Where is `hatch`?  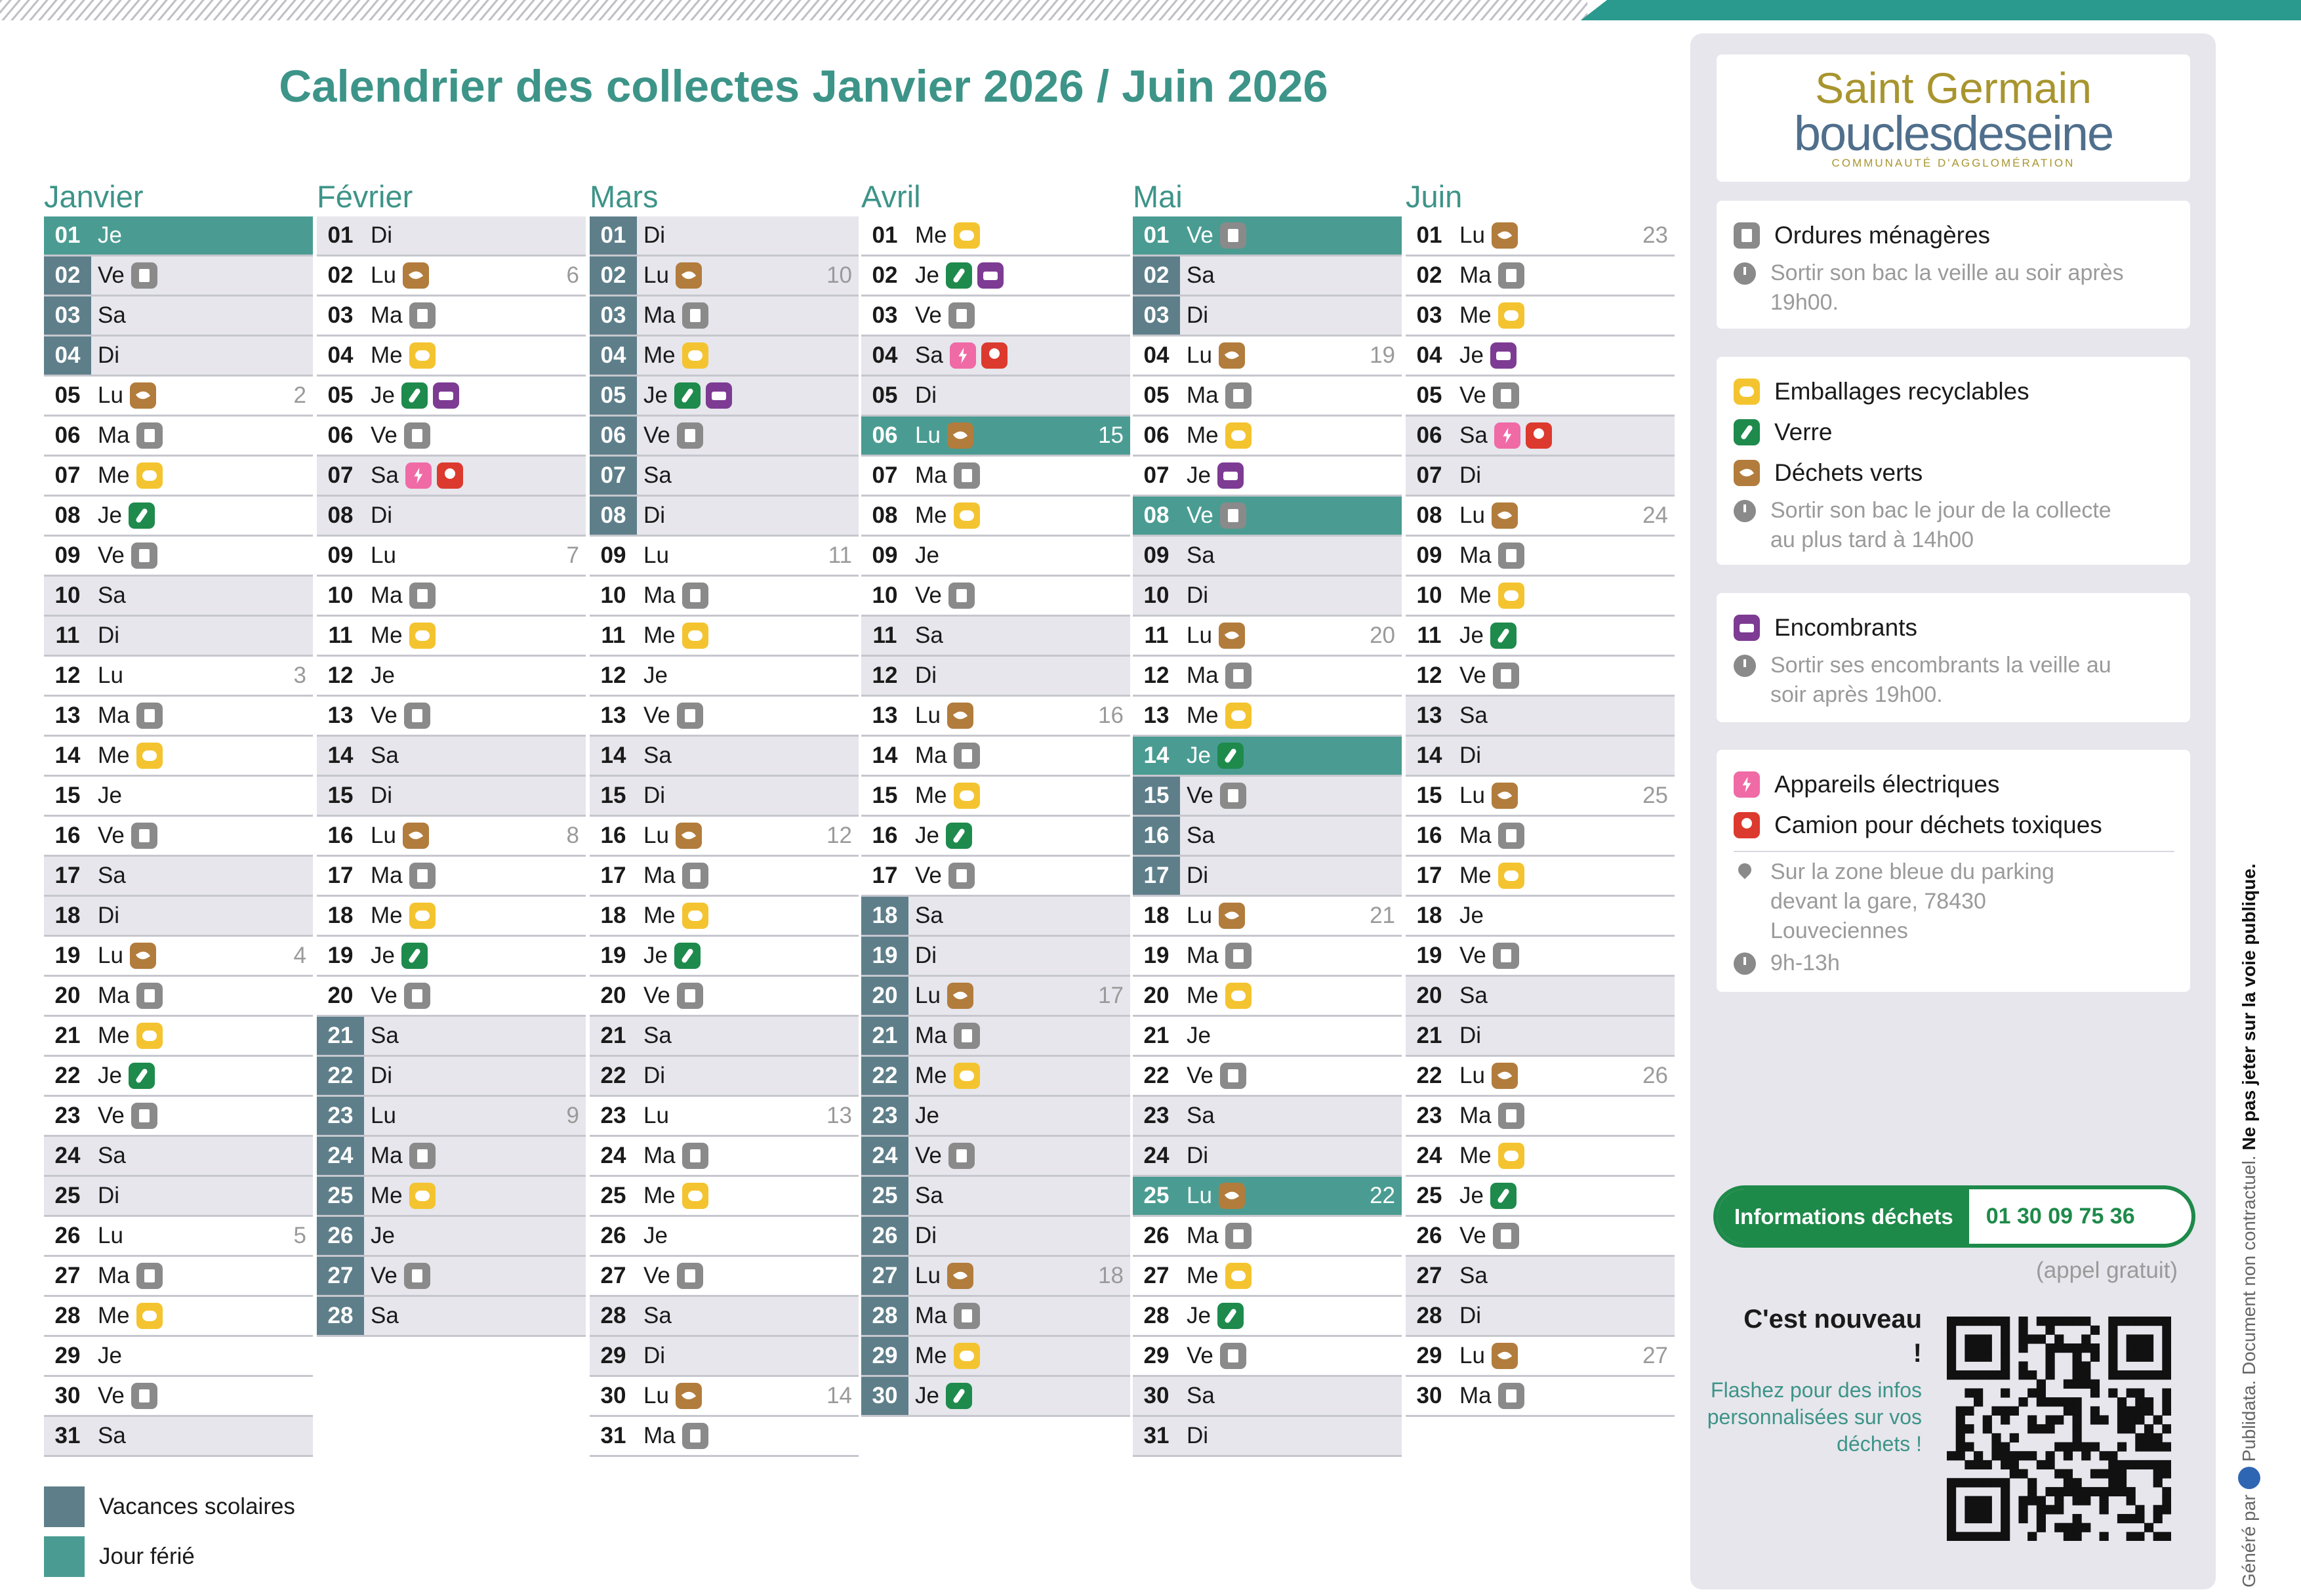 hatch is located at coordinates (794, 10).